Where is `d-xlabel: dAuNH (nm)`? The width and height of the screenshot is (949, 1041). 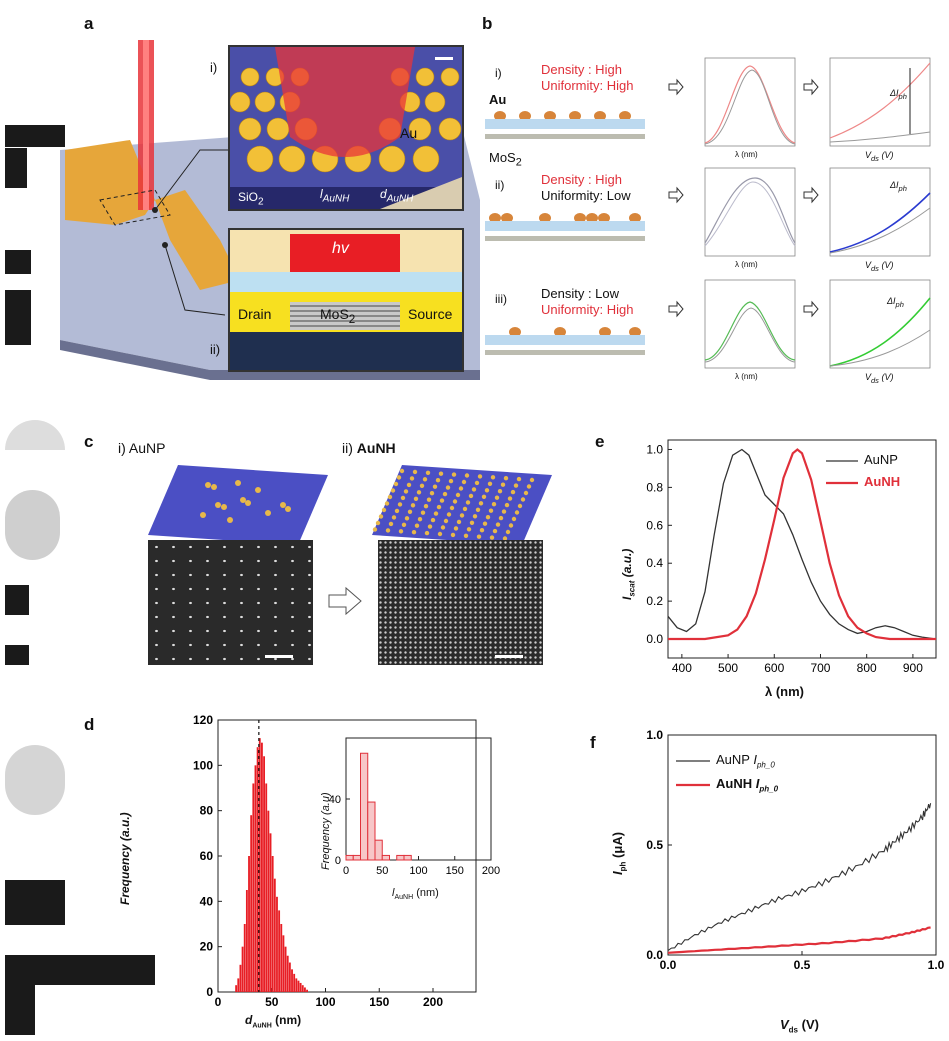 d-xlabel: dAuNH (nm) is located at coordinates (273, 1021).